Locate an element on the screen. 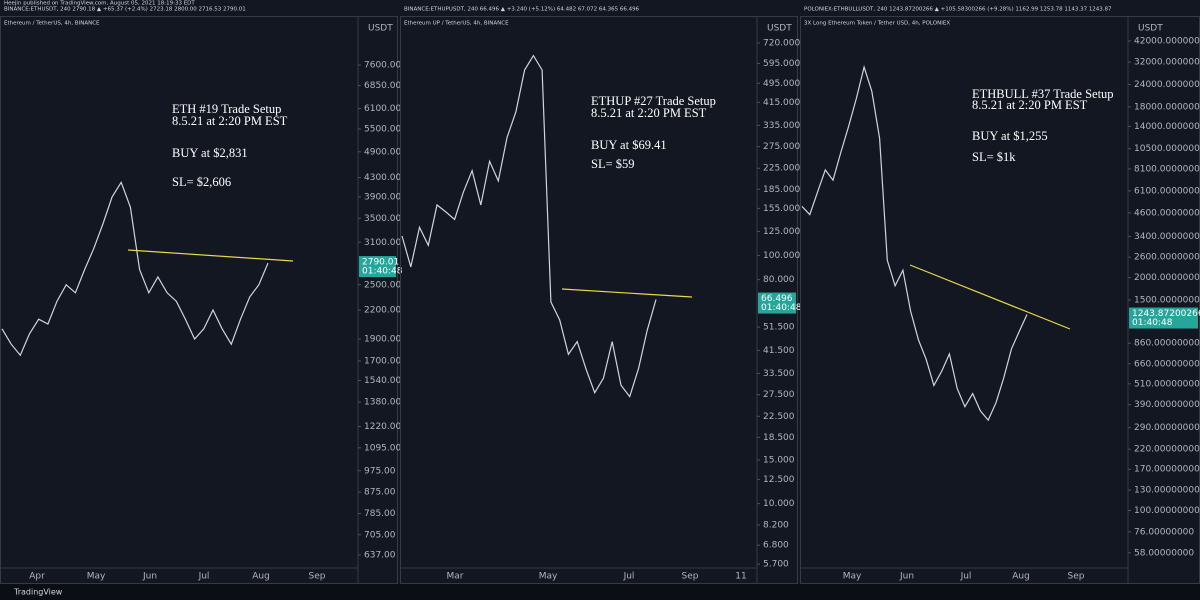 Image resolution: width=1200 pixels, height=600 pixels. y-tick-label: 1700.00 is located at coordinates (382, 361).